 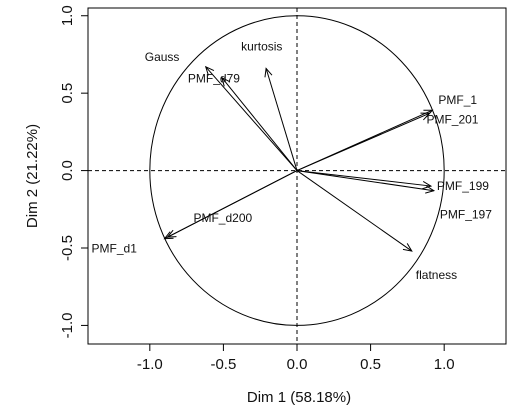 I want to click on arrowhead-kurtosis, so click(x=268, y=72).